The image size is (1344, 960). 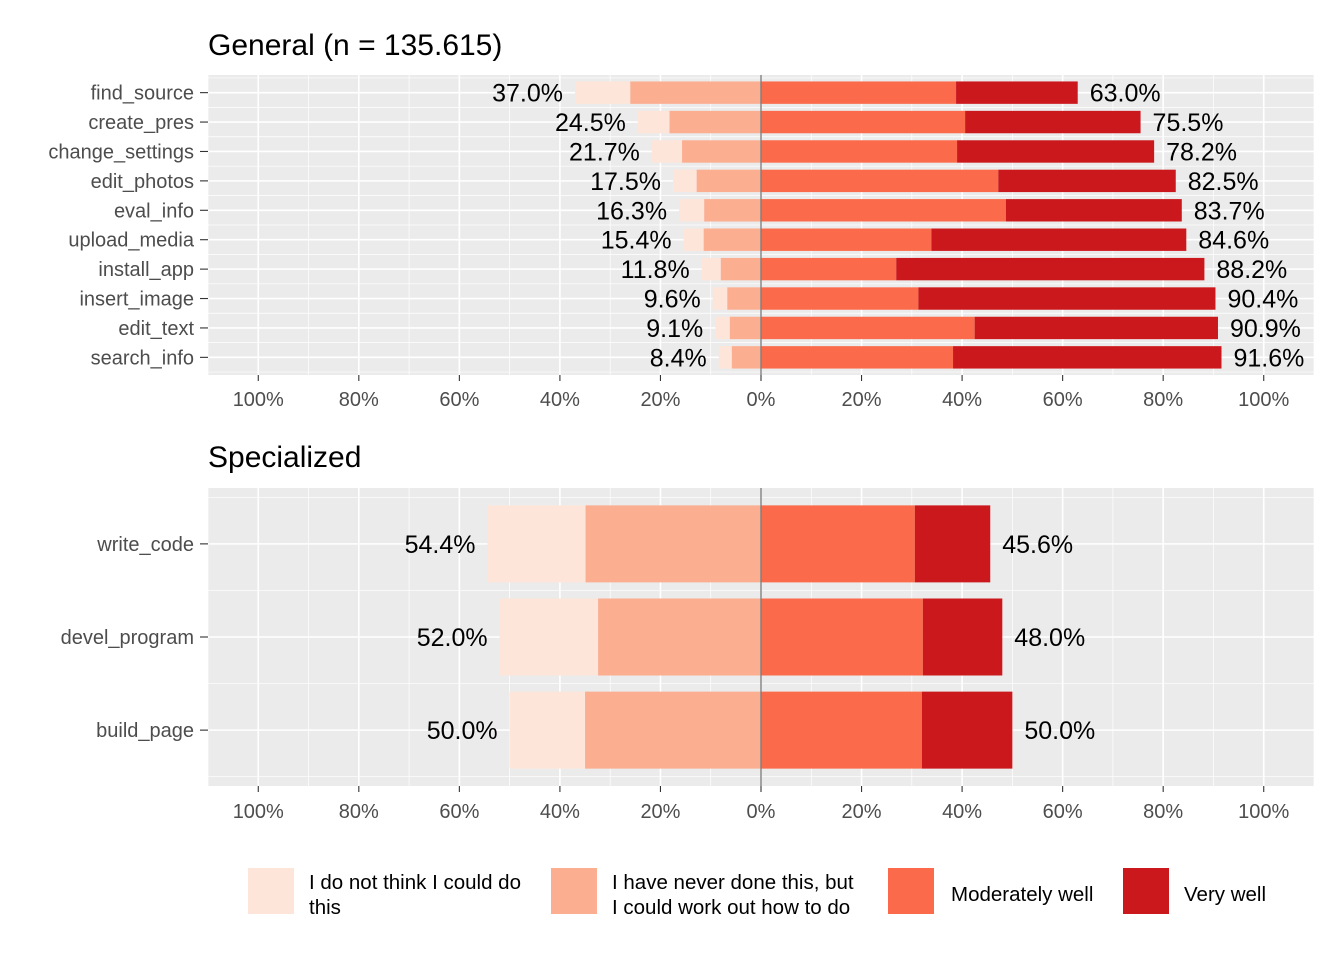 I want to click on bar-cannot-eval_info, so click(x=692, y=210).